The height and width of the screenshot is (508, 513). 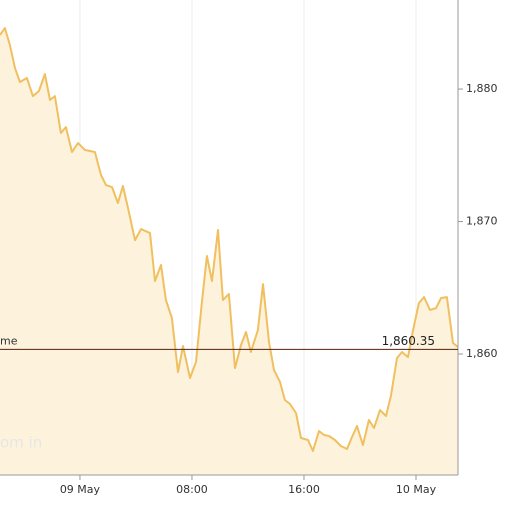 What do you see at coordinates (80, 489) in the screenshot?
I see `x-tick-label: 09 May` at bounding box center [80, 489].